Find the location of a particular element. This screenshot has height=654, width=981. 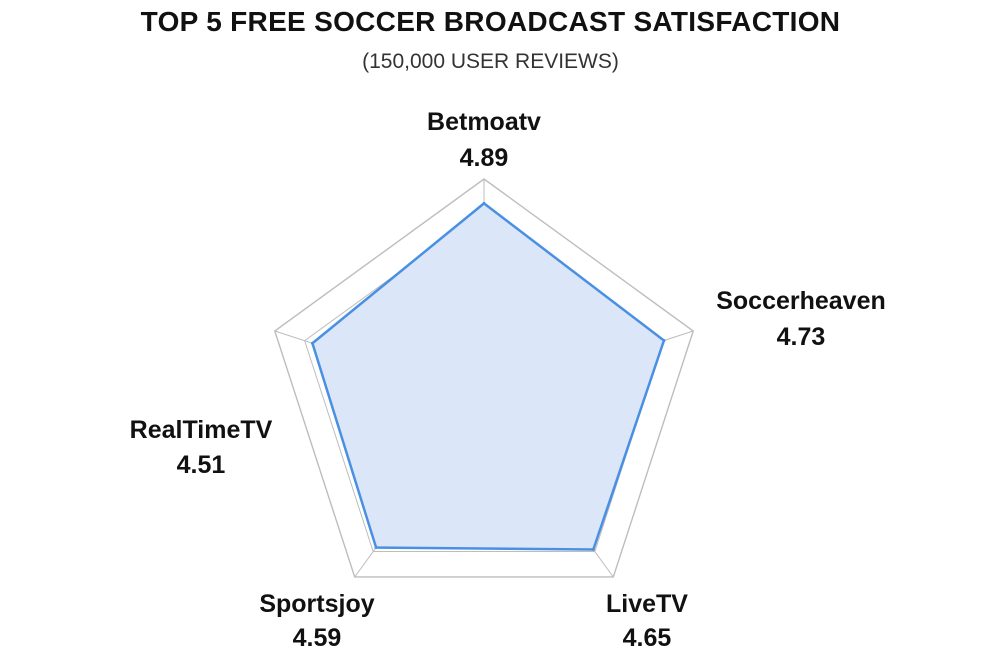

axis-label-livetv: LiveTV is located at coordinates (647, 604).